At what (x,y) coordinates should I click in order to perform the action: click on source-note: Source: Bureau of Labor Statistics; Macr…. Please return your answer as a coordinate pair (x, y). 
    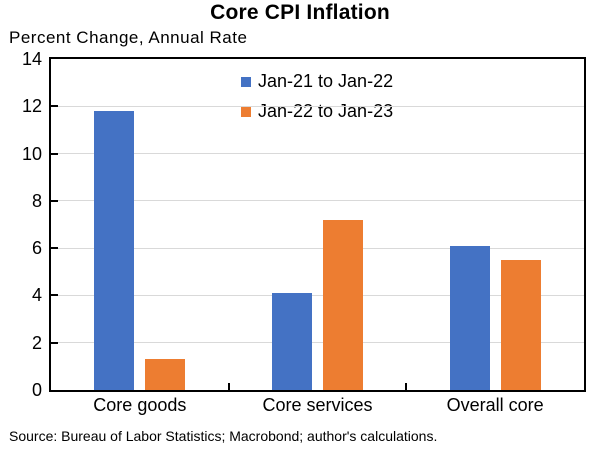
    Looking at the image, I should click on (223, 436).